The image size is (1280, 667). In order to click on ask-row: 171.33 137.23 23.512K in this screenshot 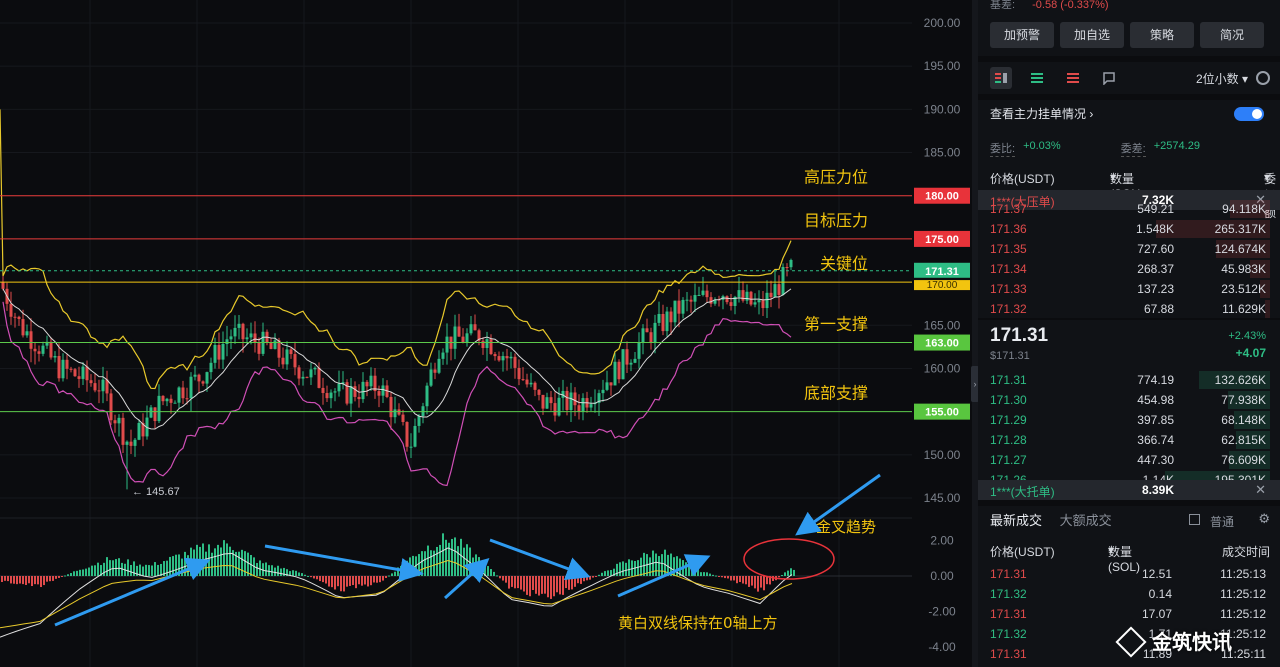, I will do `click(1129, 289)`.